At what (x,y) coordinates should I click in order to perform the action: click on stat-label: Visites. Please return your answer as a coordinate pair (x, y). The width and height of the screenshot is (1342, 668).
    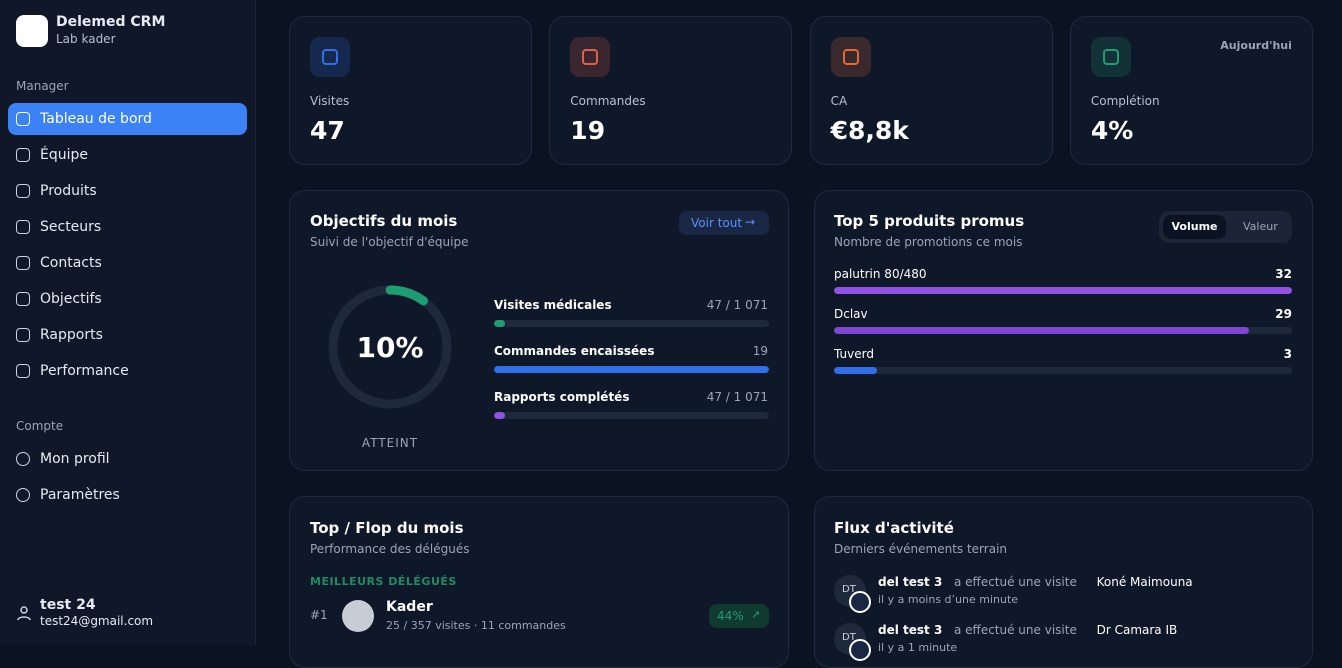
    Looking at the image, I should click on (330, 101).